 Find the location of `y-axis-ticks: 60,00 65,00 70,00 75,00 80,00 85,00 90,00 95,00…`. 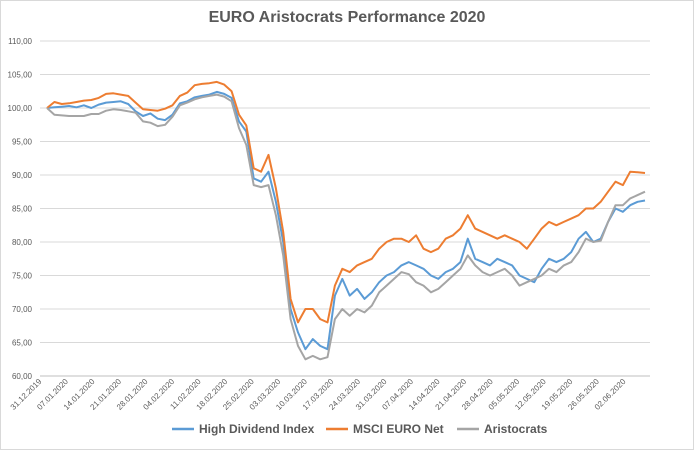

y-axis-ticks: 60,00 65,00 70,00 75,00 80,00 85,00 90,00 95,00… is located at coordinates (20, 209).